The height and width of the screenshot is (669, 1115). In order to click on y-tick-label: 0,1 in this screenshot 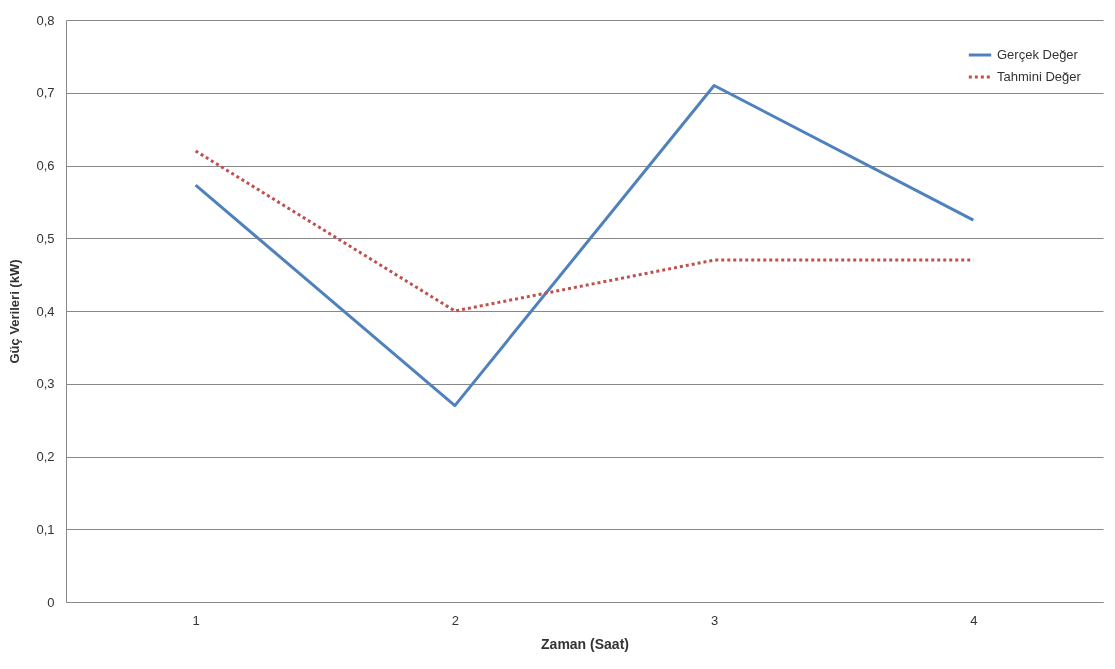, I will do `click(45, 529)`.